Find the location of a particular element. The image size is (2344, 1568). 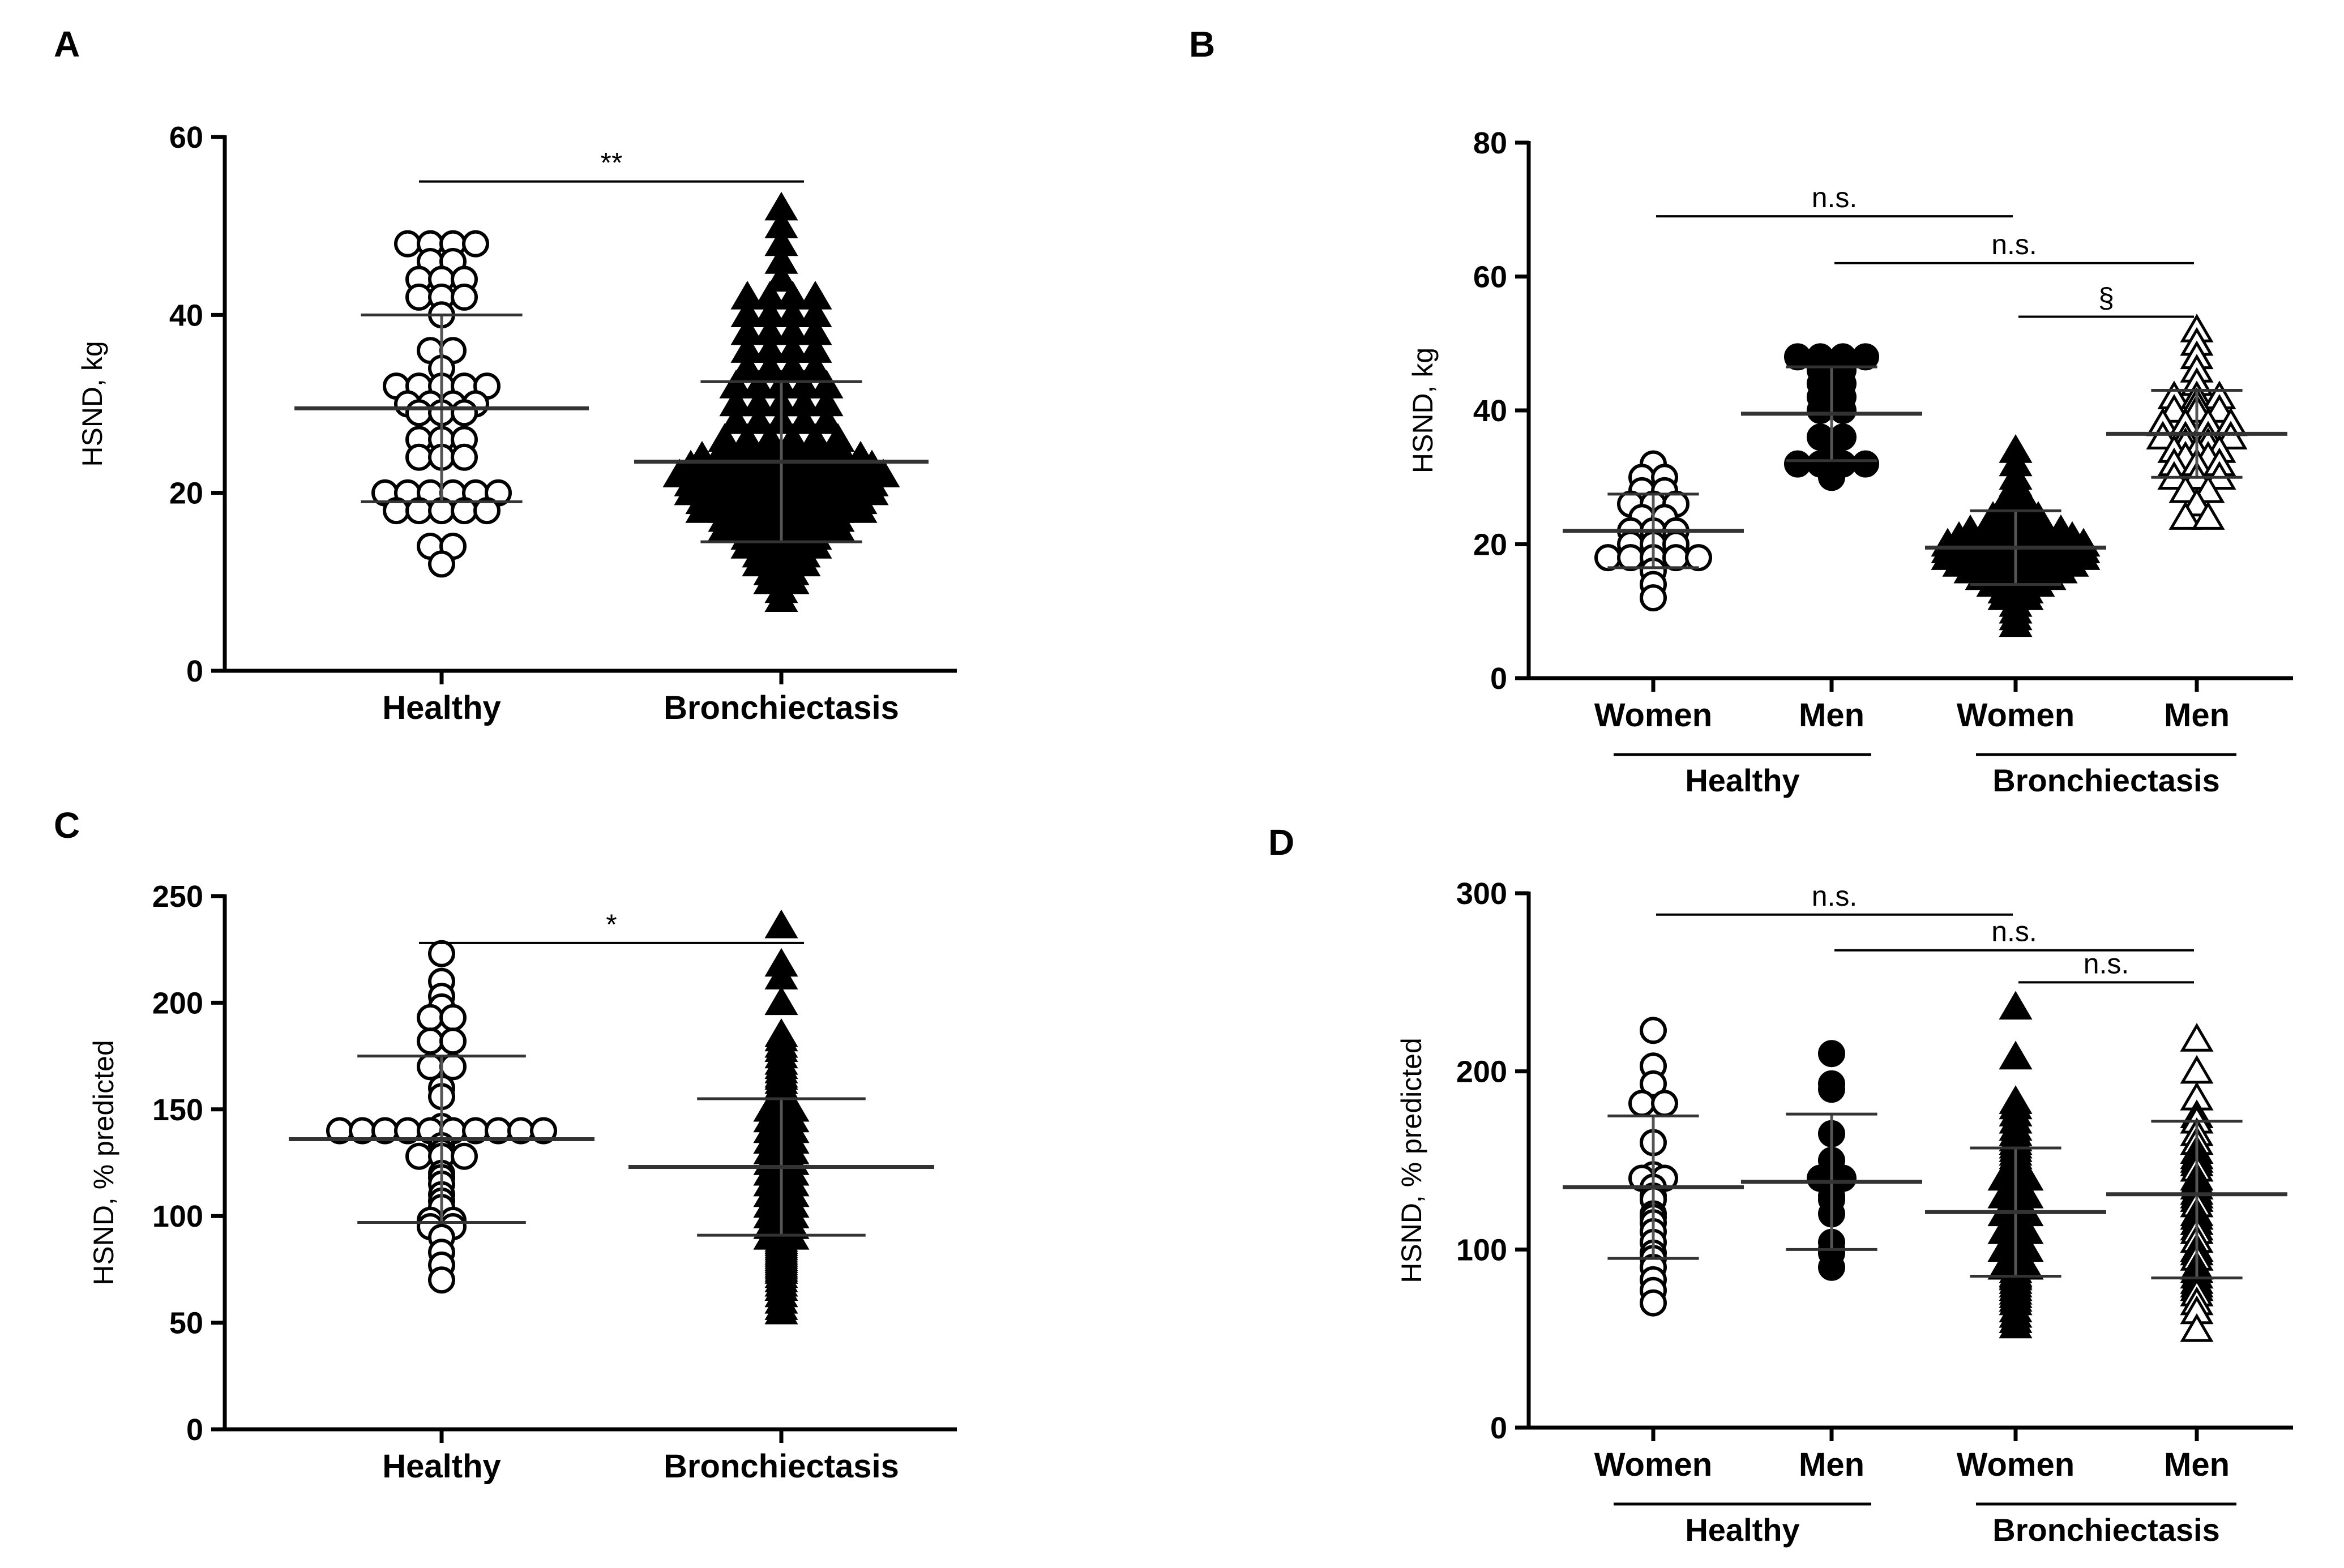

y-tick-label: 200 is located at coordinates (1481, 1072).